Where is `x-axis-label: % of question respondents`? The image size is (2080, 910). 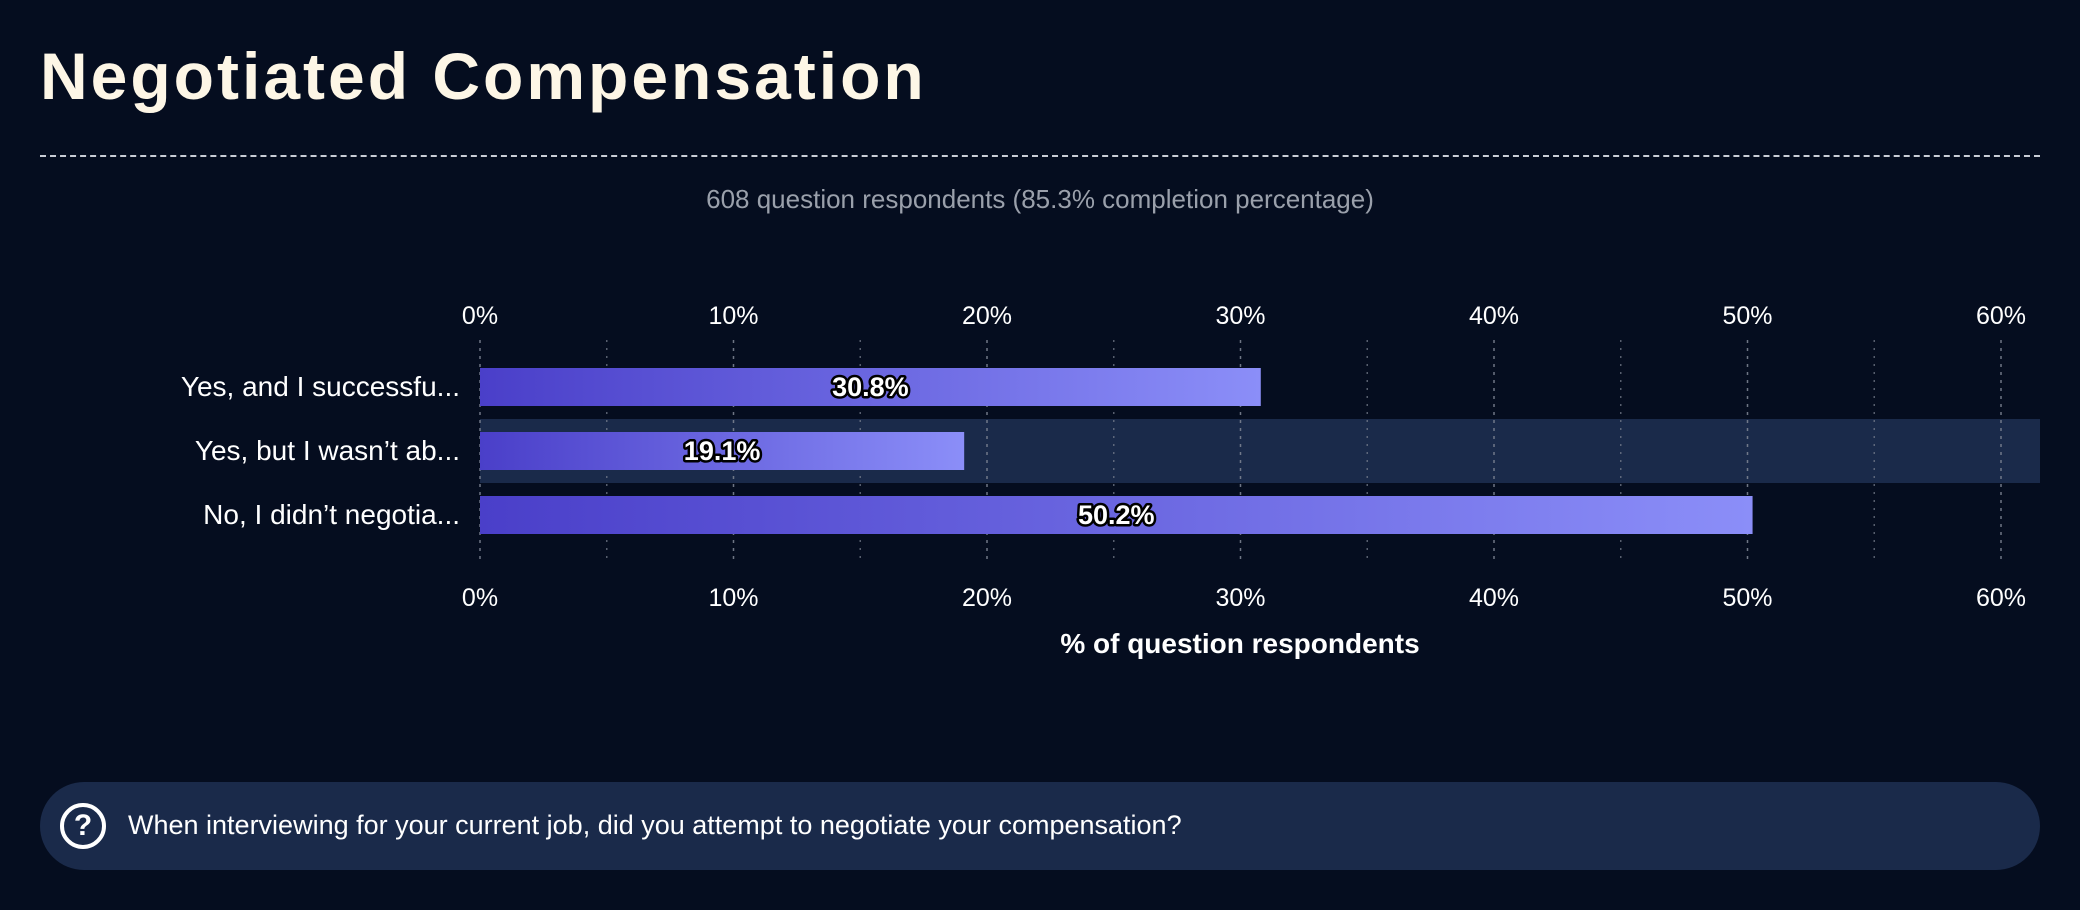 x-axis-label: % of question respondents is located at coordinates (1239, 643).